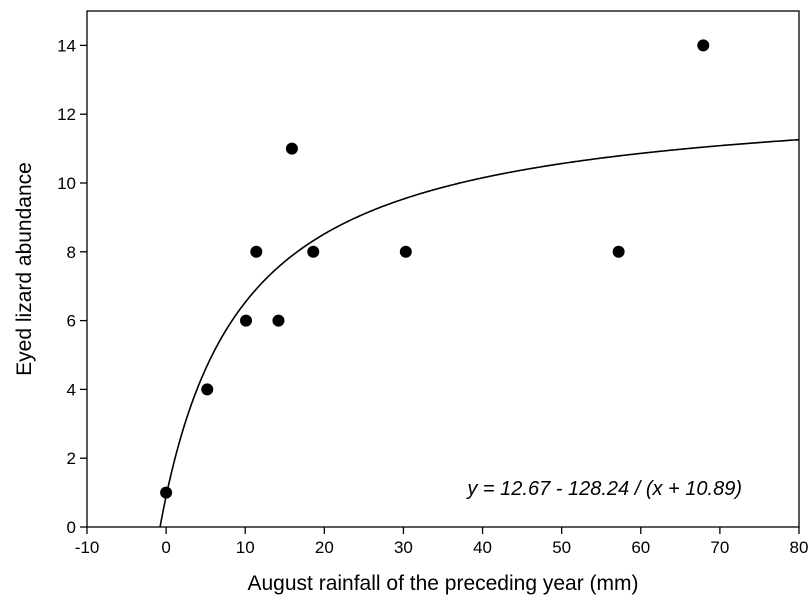 The height and width of the screenshot is (600, 812). Describe the element at coordinates (71, 252) in the screenshot. I see `y-tick-label: 8` at that location.